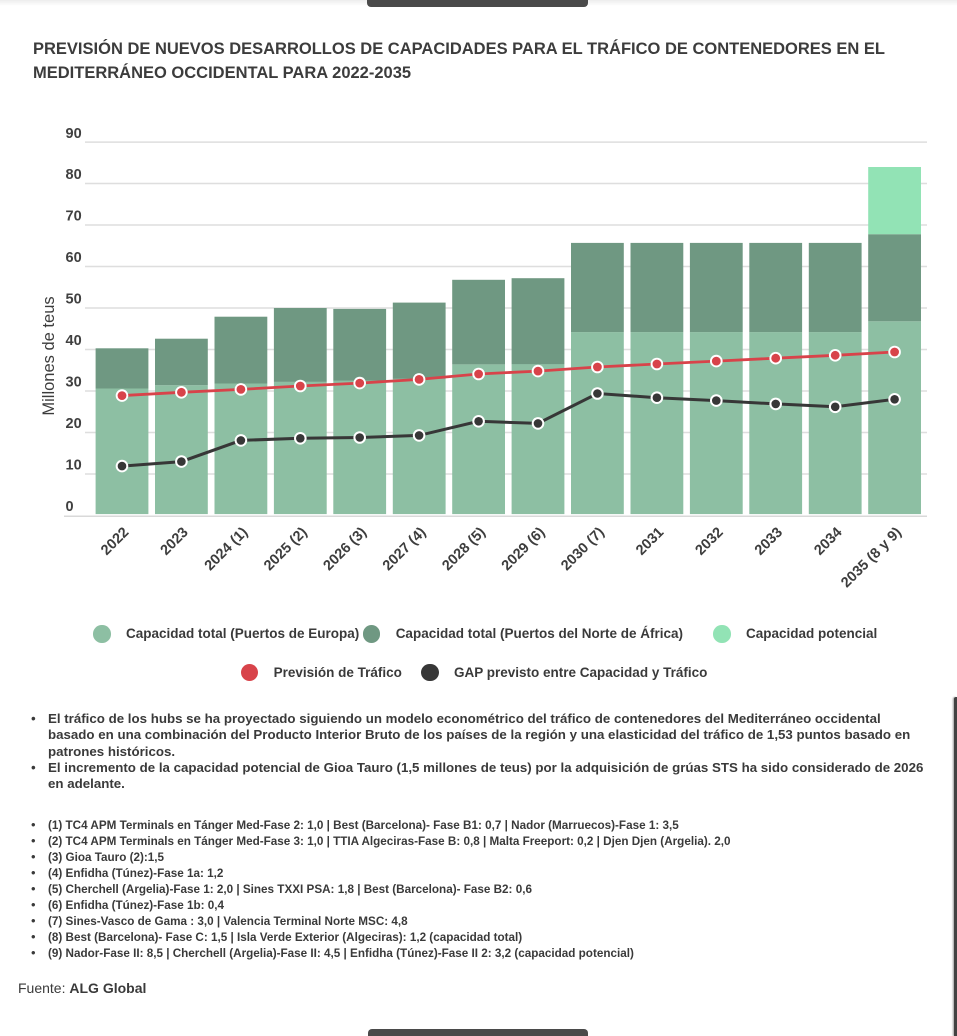  Describe the element at coordinates (828, 542) in the screenshot. I see `svg-text: 2034` at that location.